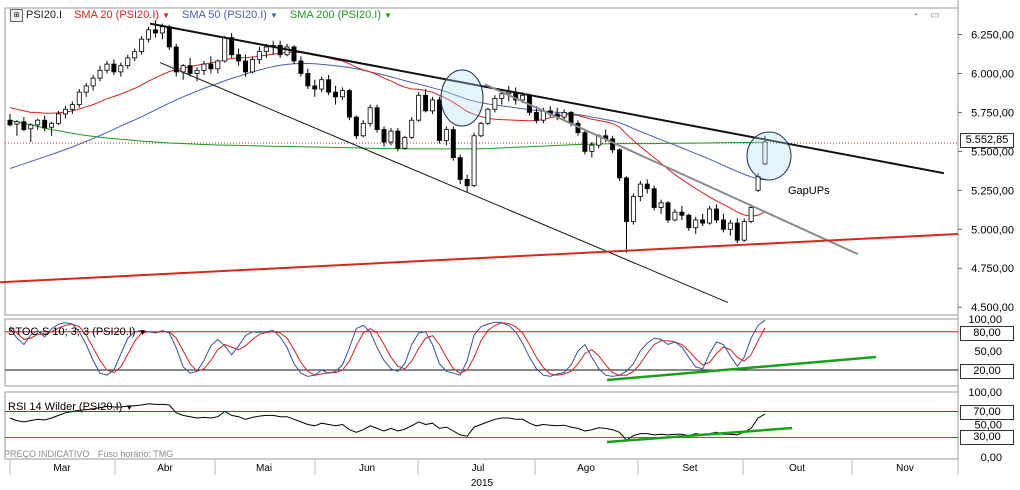  I want to click on rsi-level-30-tag: 30,00, so click(987, 437).